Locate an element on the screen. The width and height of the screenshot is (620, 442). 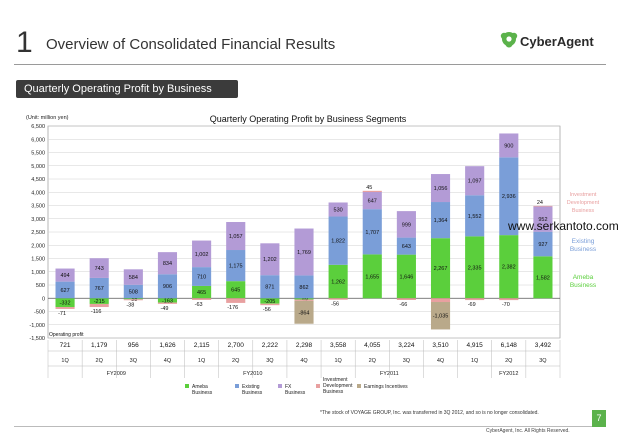
earnings-bar is located at coordinates (304, 312).